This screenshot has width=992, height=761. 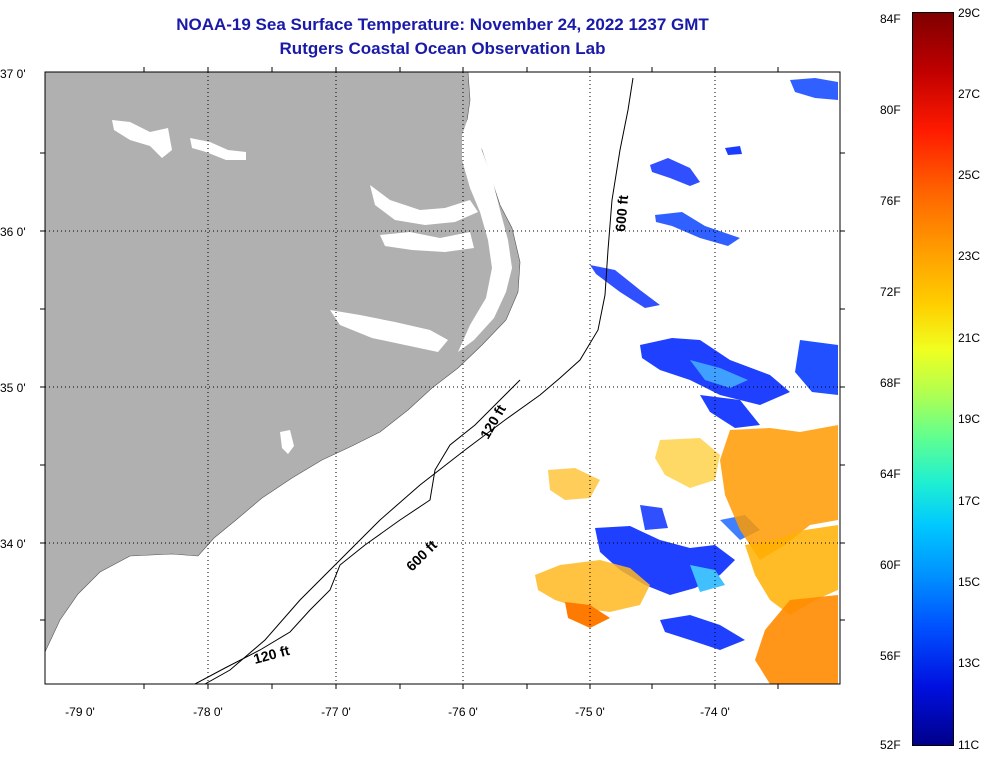 What do you see at coordinates (208, 712) in the screenshot?
I see `lon-label-78: -78 0'` at bounding box center [208, 712].